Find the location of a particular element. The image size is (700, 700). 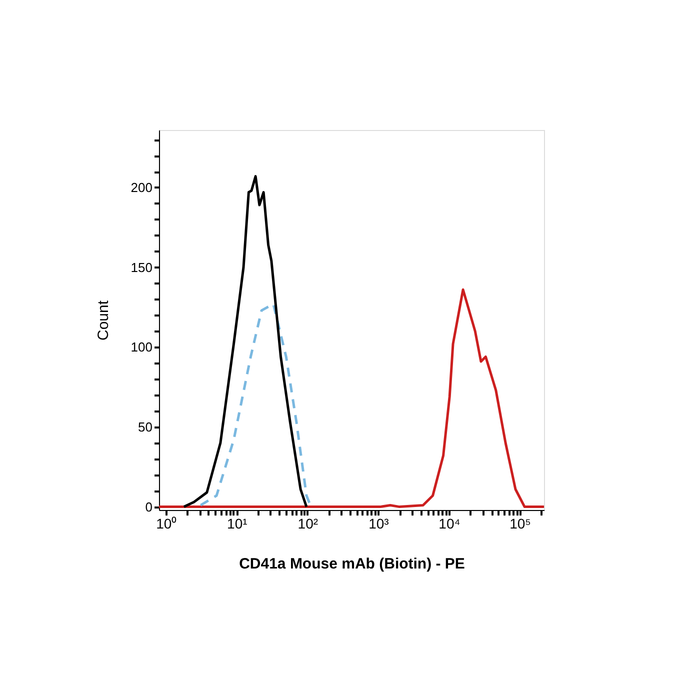

y-tick-label: 50 is located at coordinates (145, 426).